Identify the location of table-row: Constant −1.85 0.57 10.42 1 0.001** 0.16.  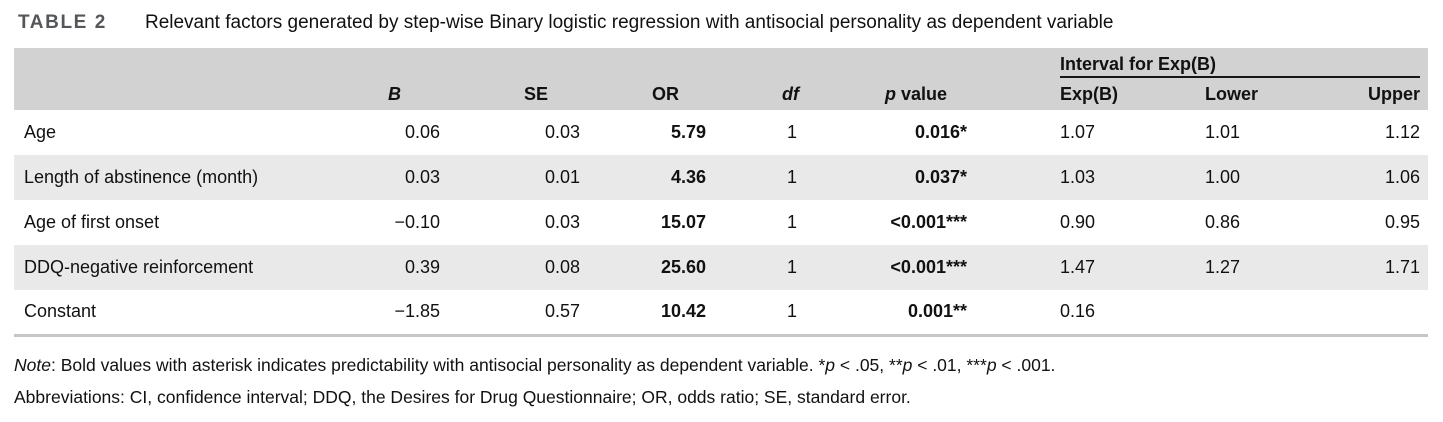
(721, 312).